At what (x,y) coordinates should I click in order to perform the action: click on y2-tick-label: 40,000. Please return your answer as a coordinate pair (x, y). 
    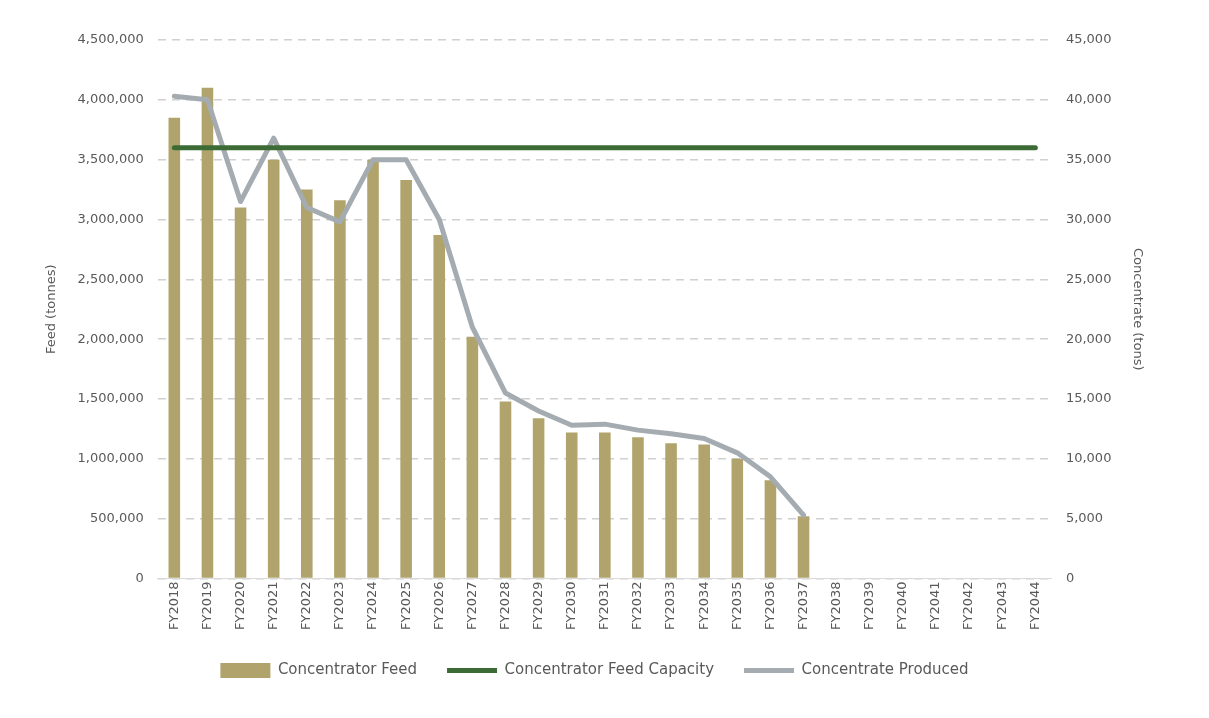
    Looking at the image, I should click on (1088, 99).